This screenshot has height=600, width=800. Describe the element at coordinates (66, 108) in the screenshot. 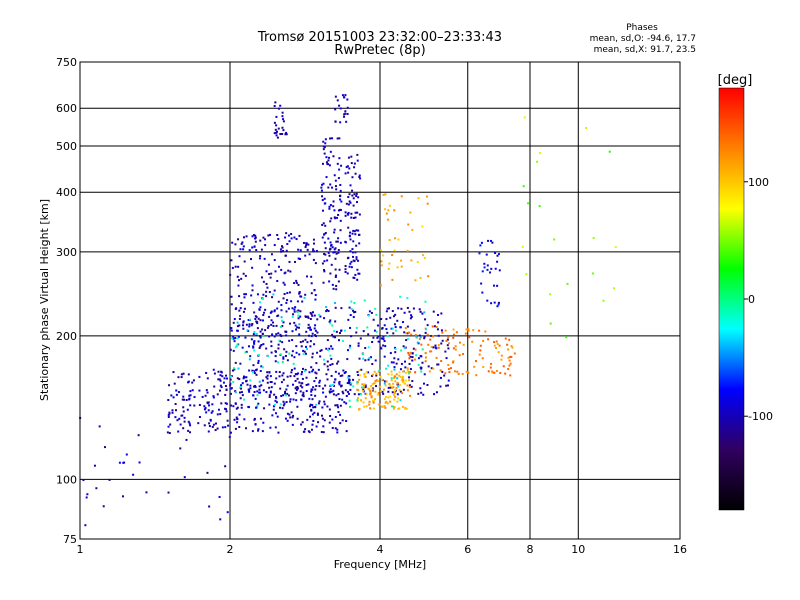

I see `y-tick-label: 600` at that location.